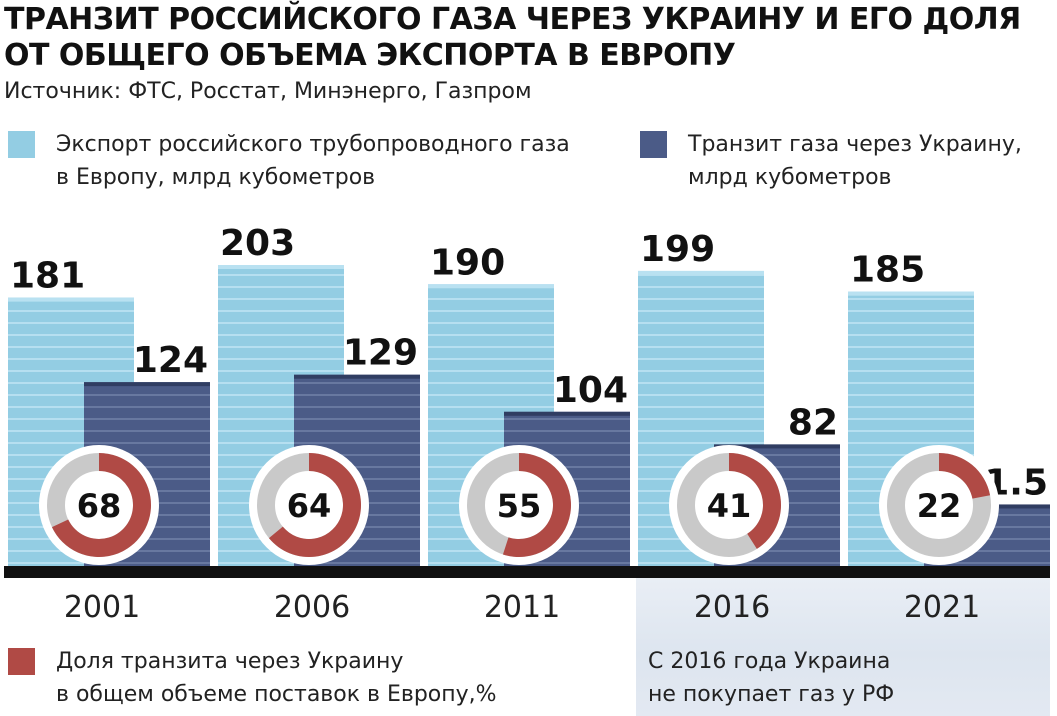  Describe the element at coordinates (771, 678) in the screenshot. I see `note-text: С 2016 года Украина не покупает газ у РФ` at that location.